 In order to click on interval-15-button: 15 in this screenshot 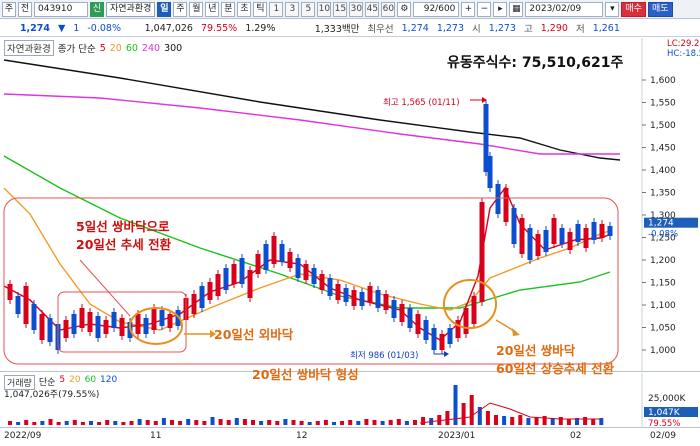, I will do `click(340, 9)`.